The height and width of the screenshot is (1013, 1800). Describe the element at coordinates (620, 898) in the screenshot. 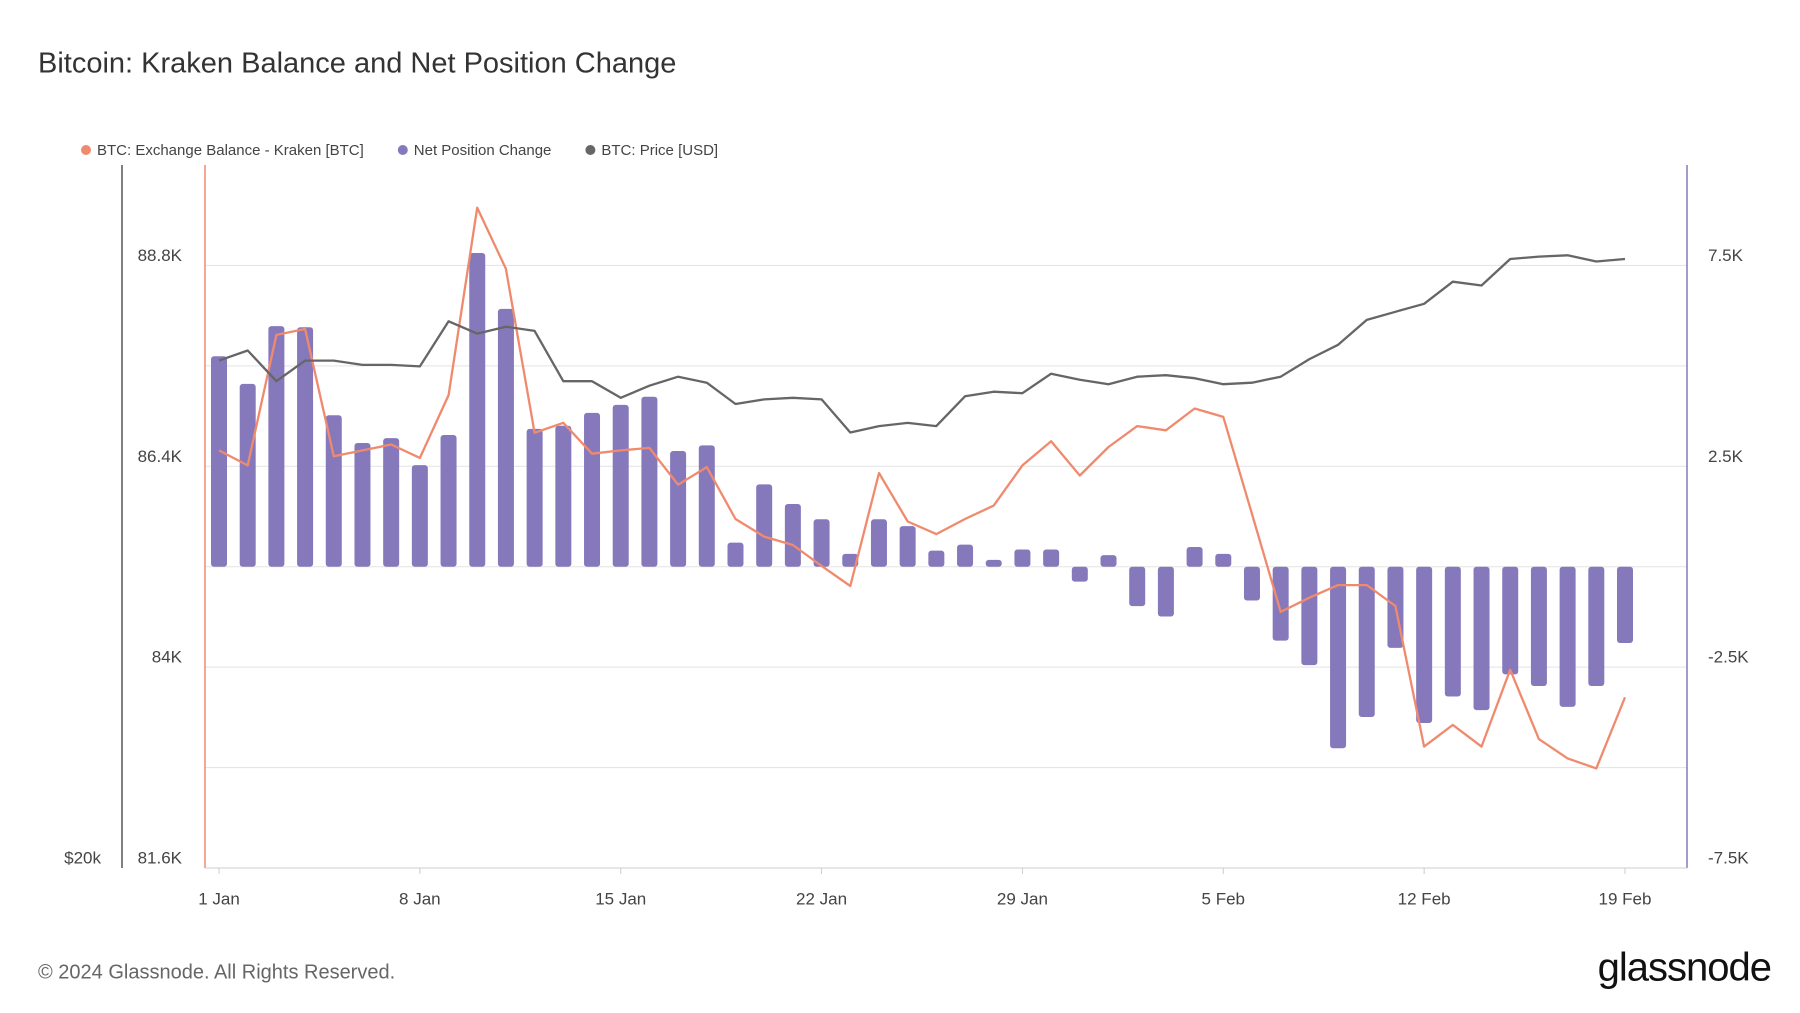

I see `x-tick-label: 15 Jan` at that location.